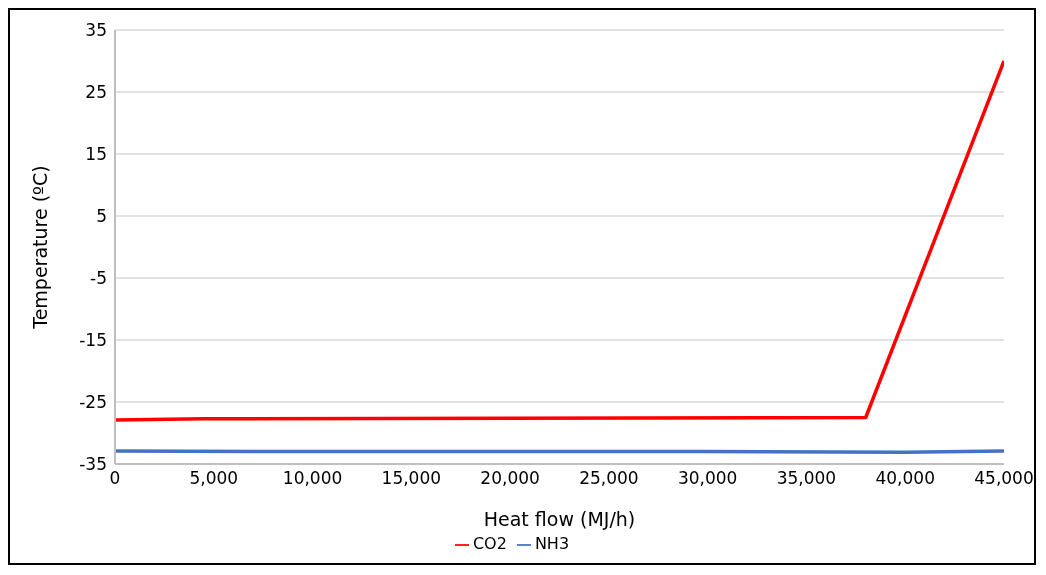 The height and width of the screenshot is (575, 1046). Describe the element at coordinates (559, 519) in the screenshot. I see `x-axis-title: Heat flow (MJ/h)` at that location.